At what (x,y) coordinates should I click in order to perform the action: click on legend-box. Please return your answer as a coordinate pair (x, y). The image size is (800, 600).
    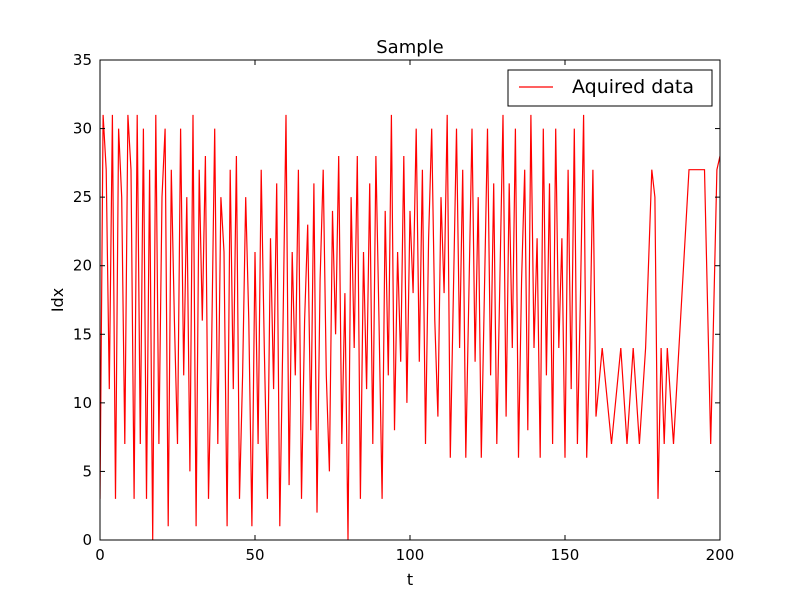
    Looking at the image, I should click on (610, 88).